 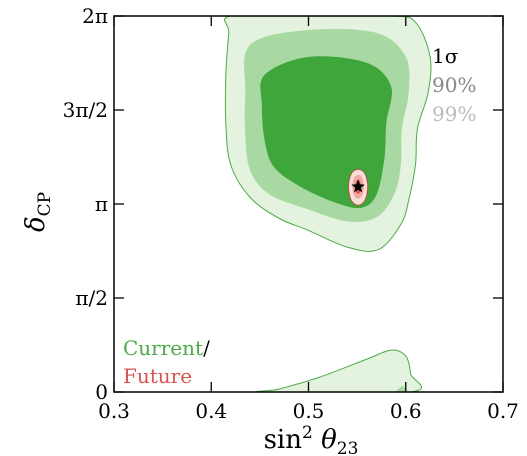 I want to click on legend-current: Current/, so click(x=166, y=348).